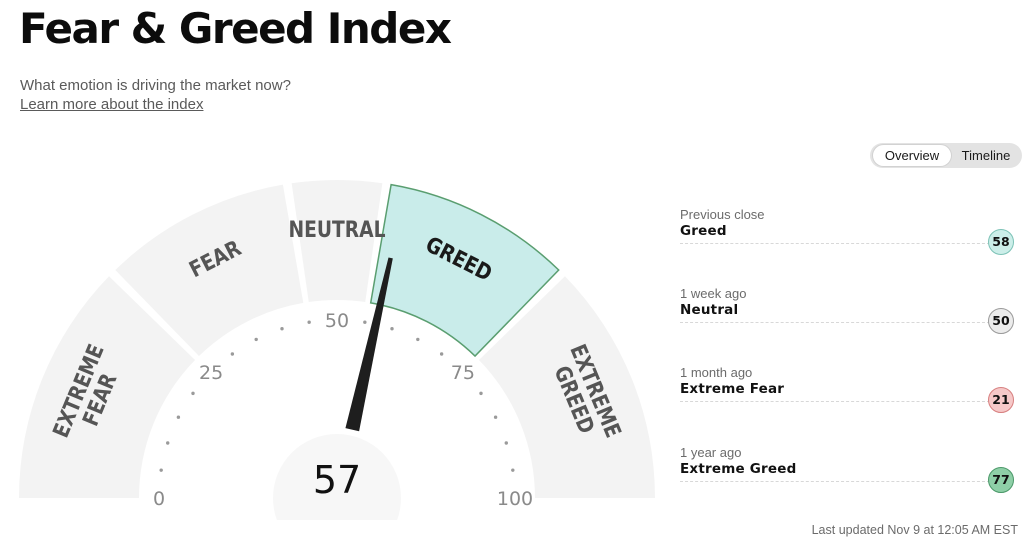  I want to click on history-1-month-ago: 1 month ago Extreme Fear 21, so click(850, 395).